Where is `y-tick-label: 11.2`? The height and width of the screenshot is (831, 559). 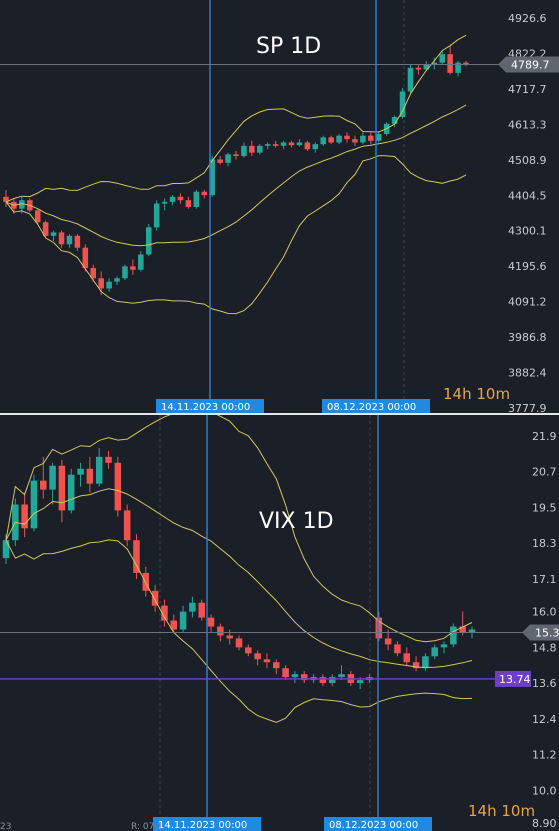
y-tick-label: 11.2 is located at coordinates (544, 755).